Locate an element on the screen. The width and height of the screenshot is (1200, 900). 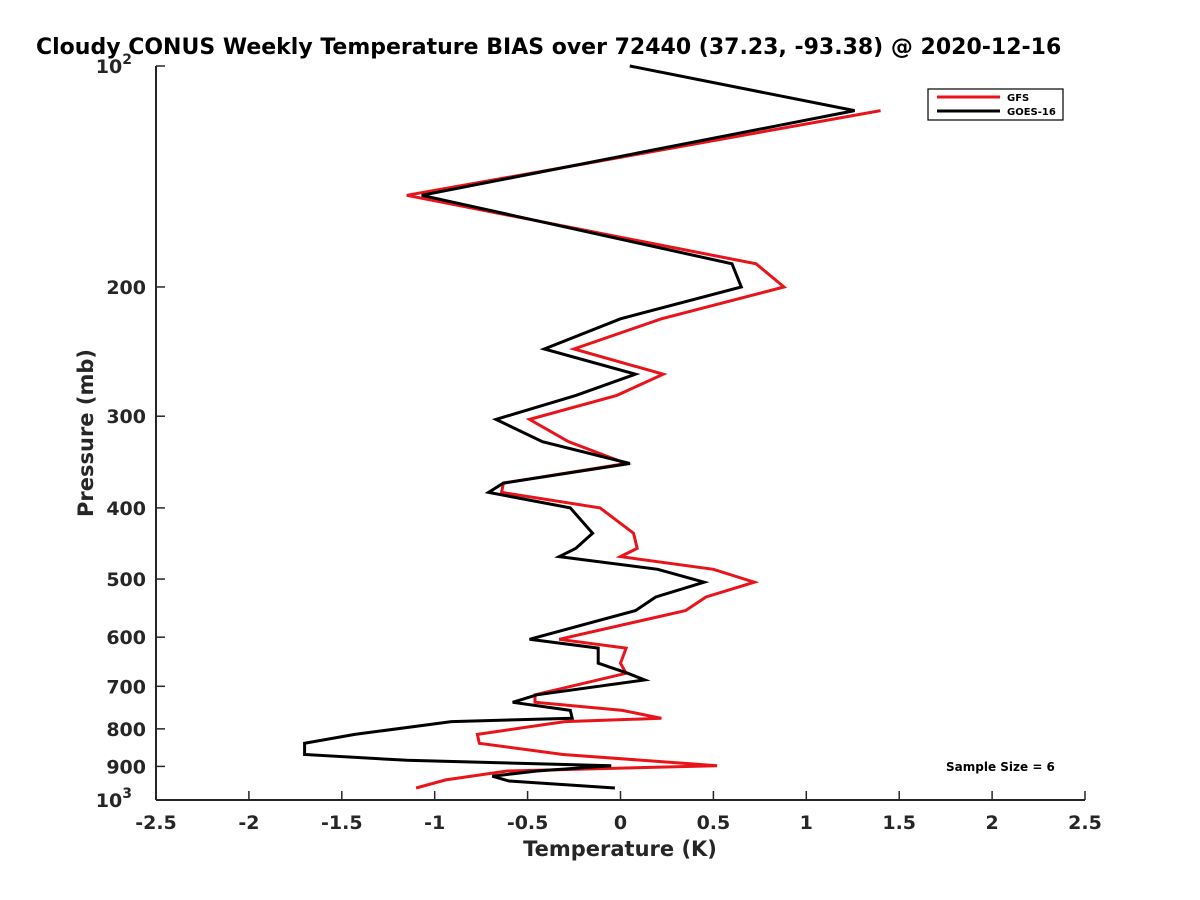
y-tick-base: 800 is located at coordinates (126, 730).